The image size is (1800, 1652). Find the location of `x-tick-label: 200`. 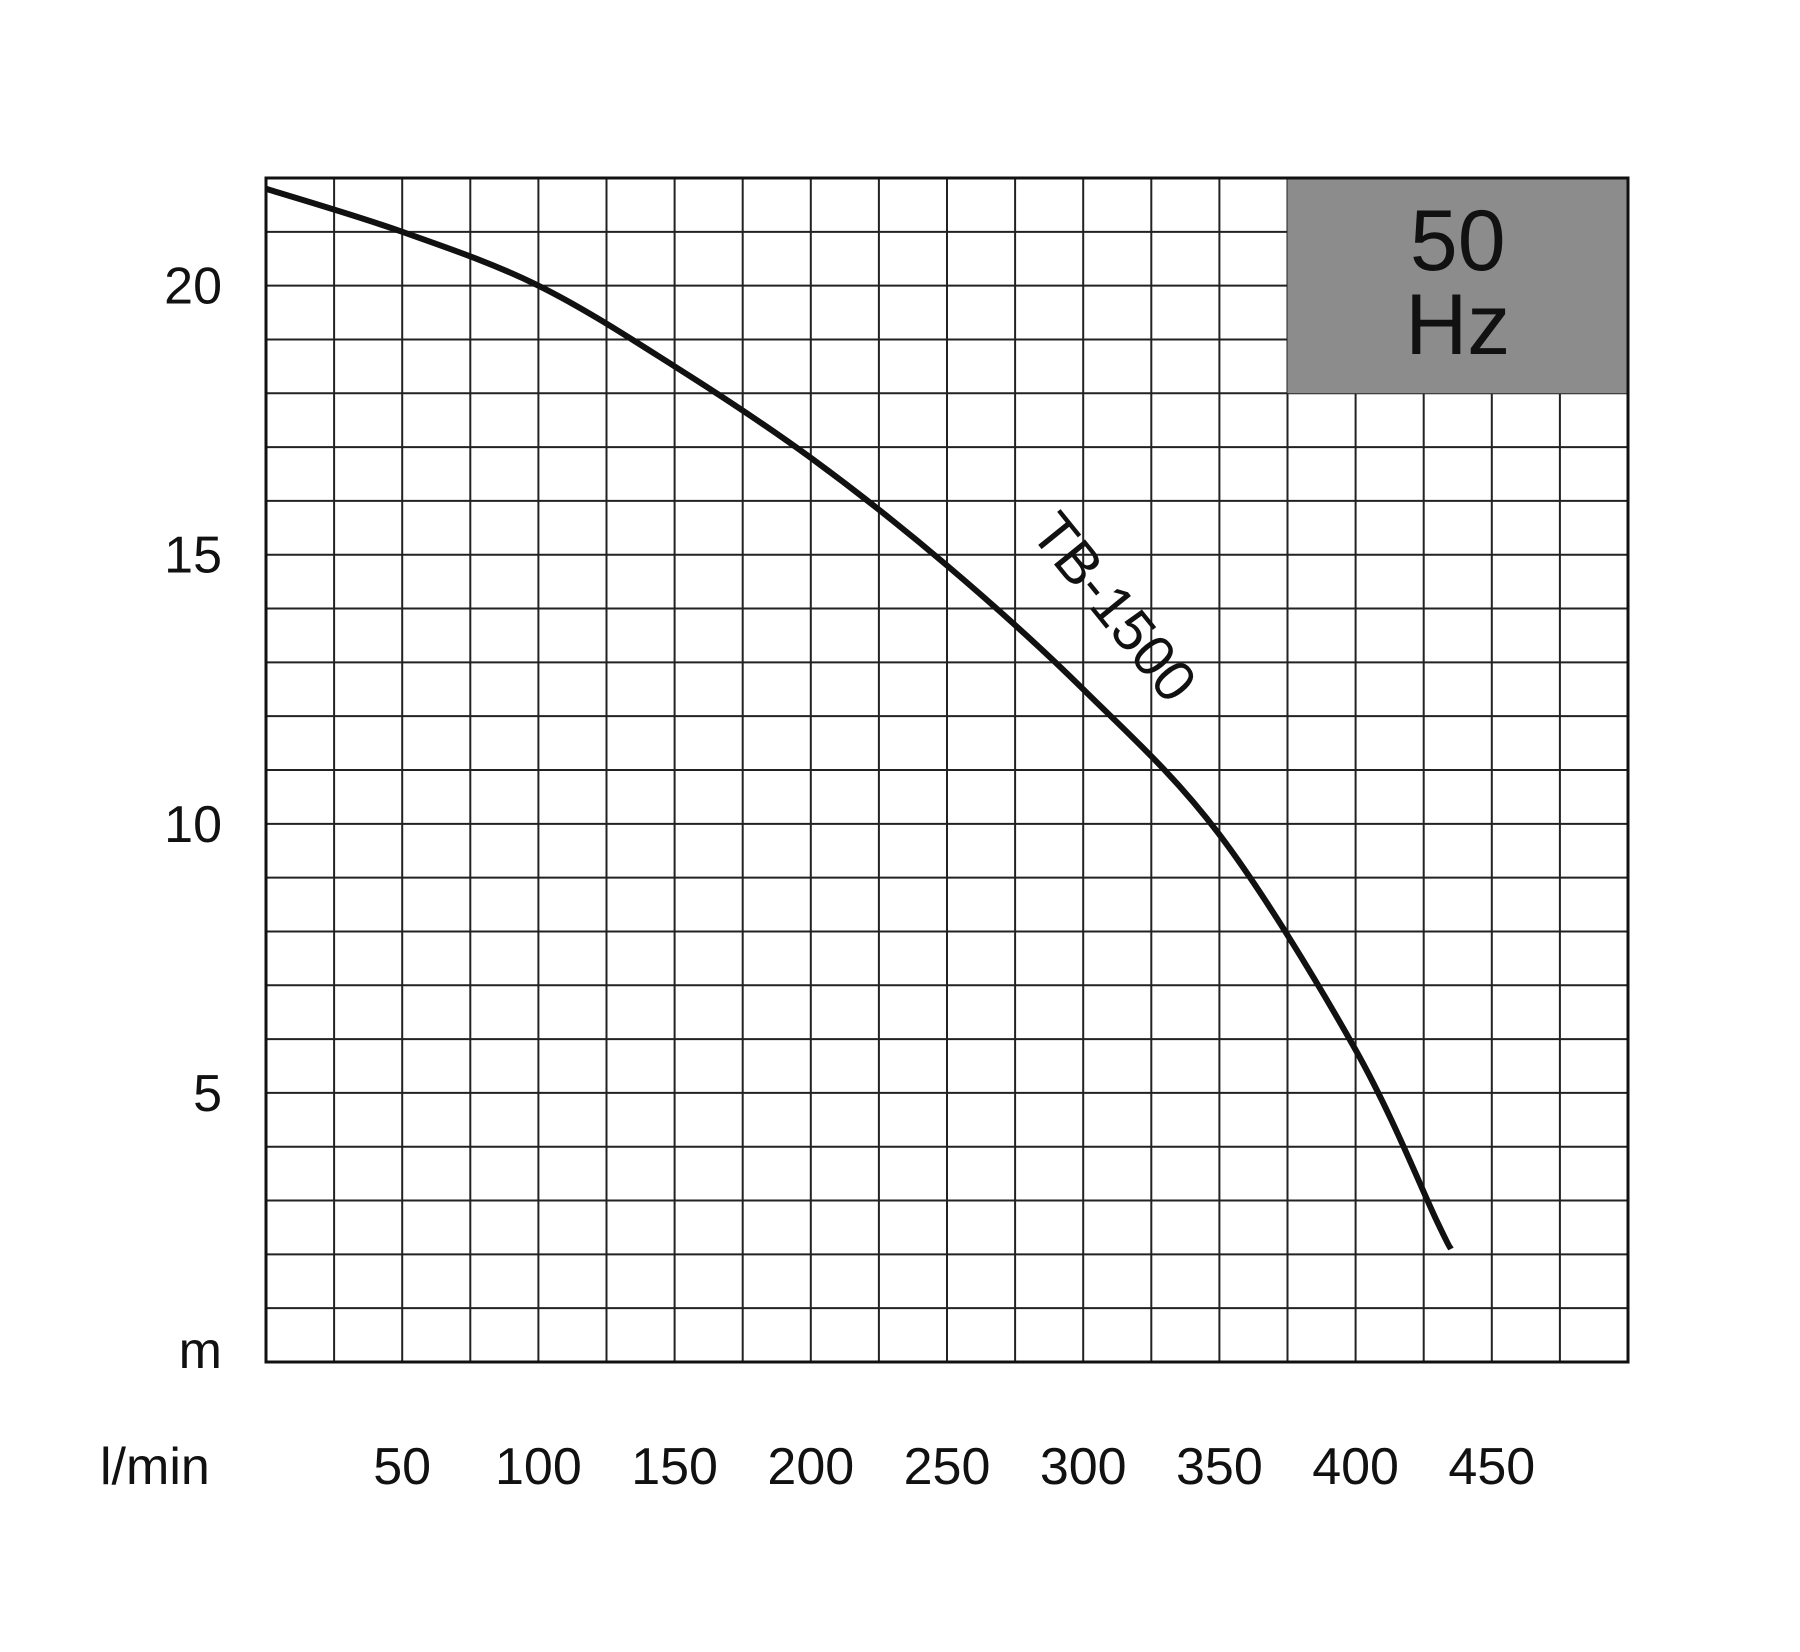

x-tick-label: 200 is located at coordinates (810, 1467).